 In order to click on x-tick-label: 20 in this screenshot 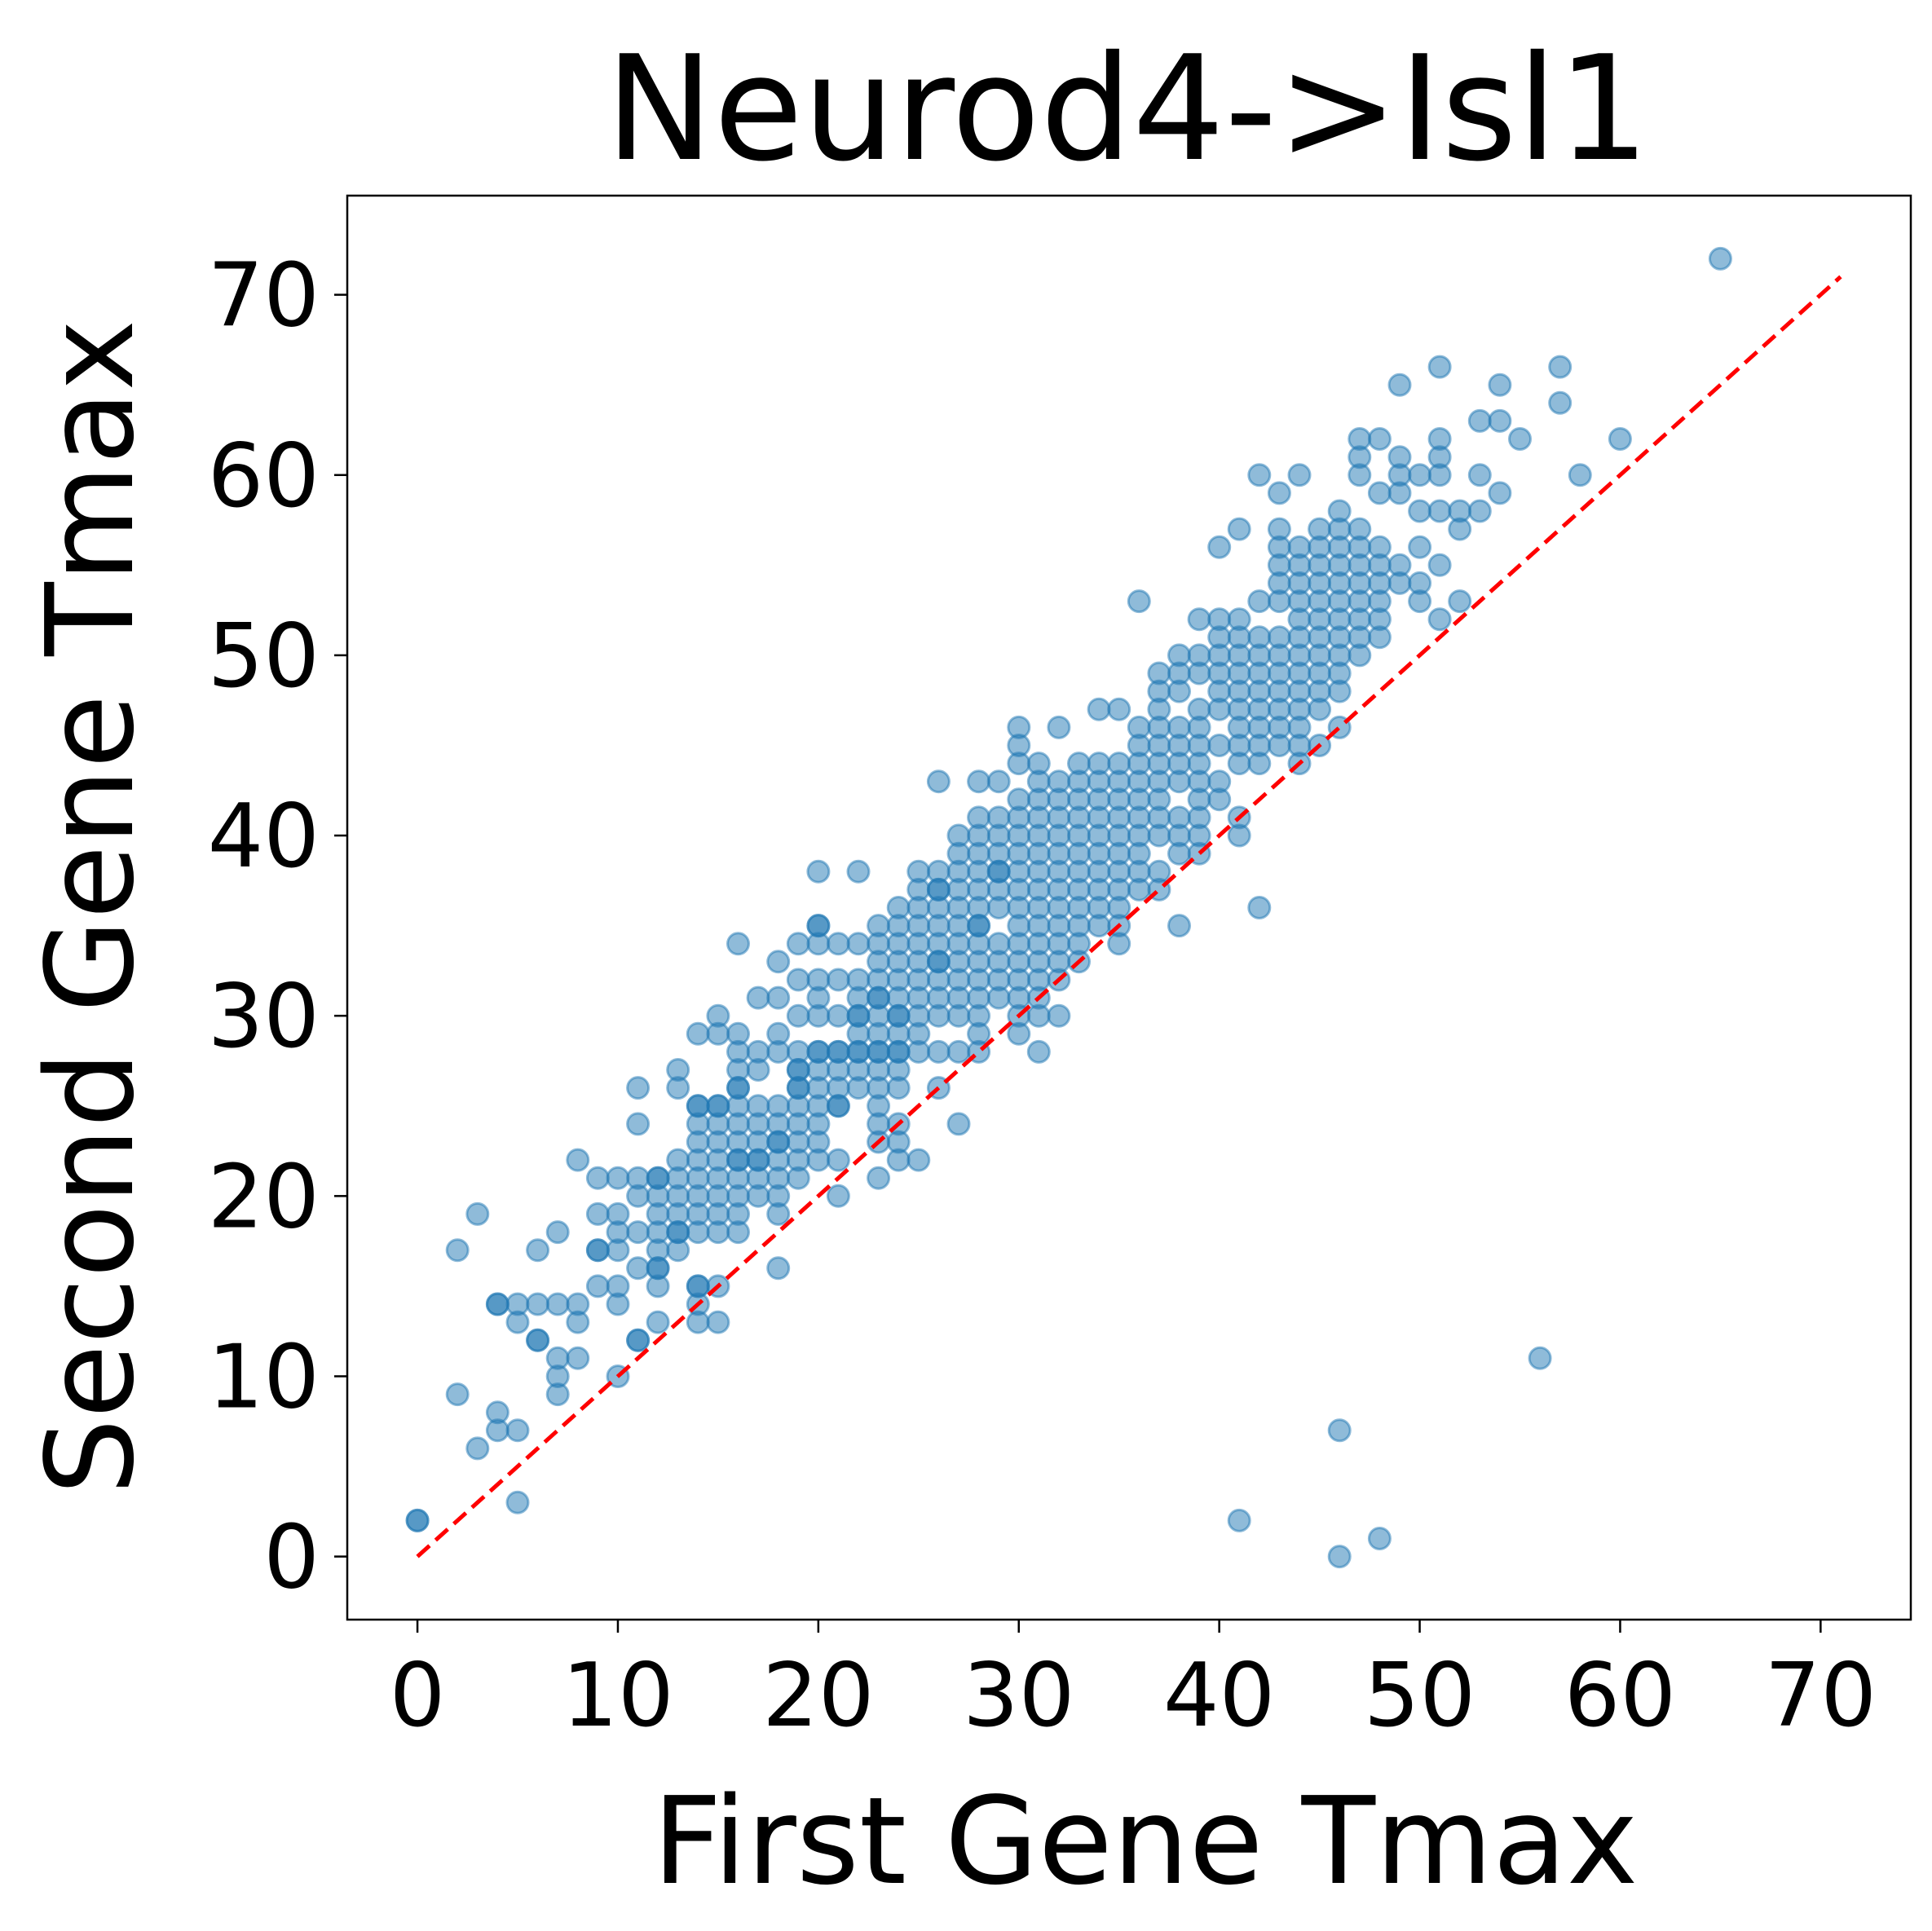, I will do `click(818, 1696)`.